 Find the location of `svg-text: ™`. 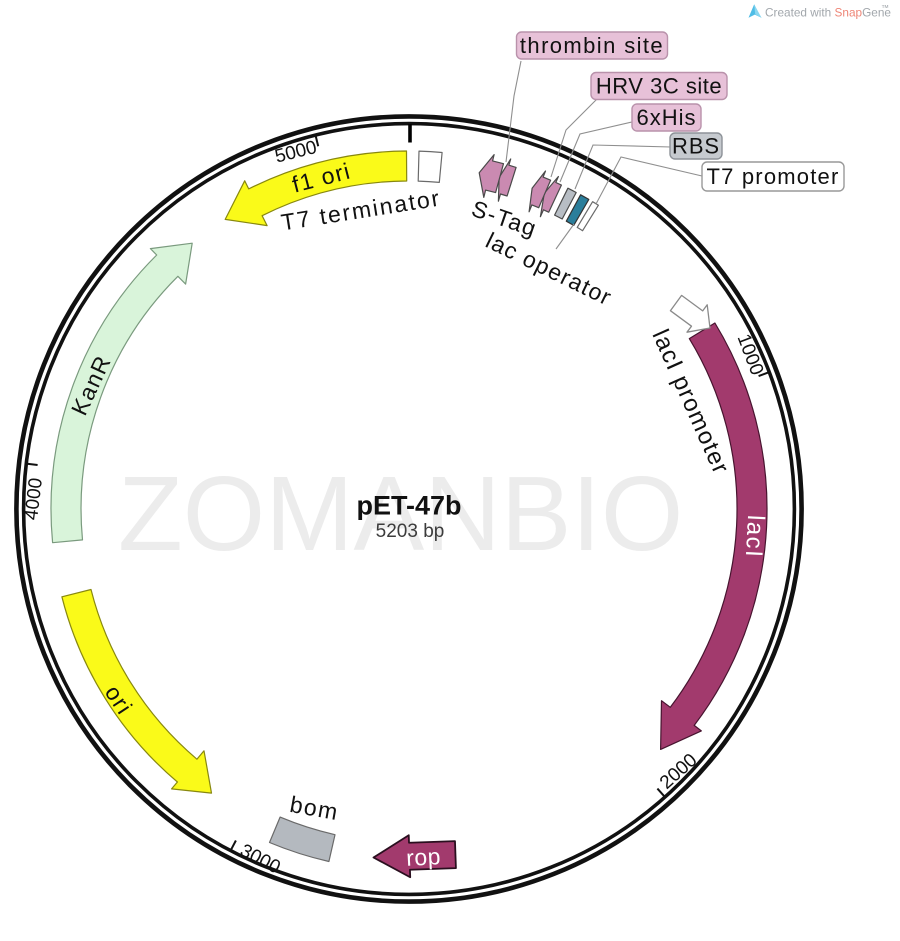

svg-text: ™ is located at coordinates (885, 8).